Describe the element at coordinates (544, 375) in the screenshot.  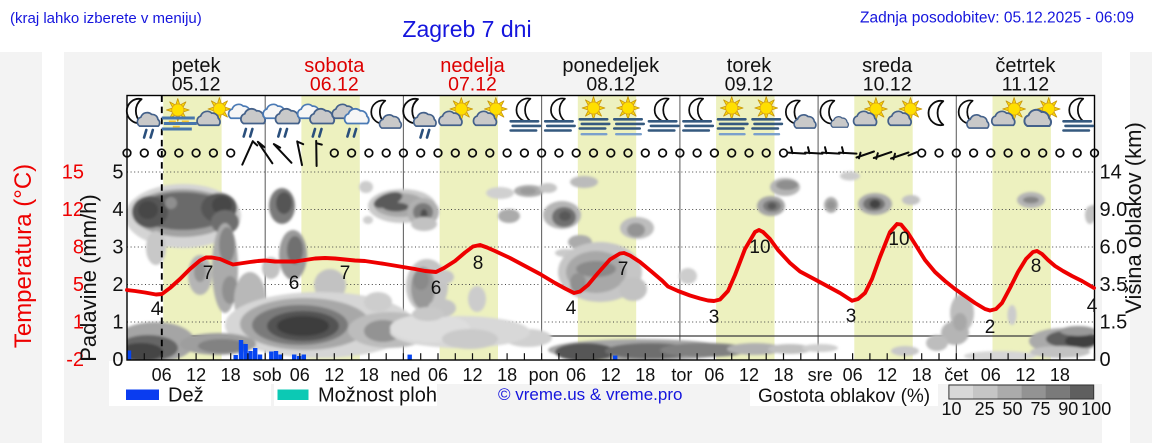
I see `svg-text: pon` at that location.